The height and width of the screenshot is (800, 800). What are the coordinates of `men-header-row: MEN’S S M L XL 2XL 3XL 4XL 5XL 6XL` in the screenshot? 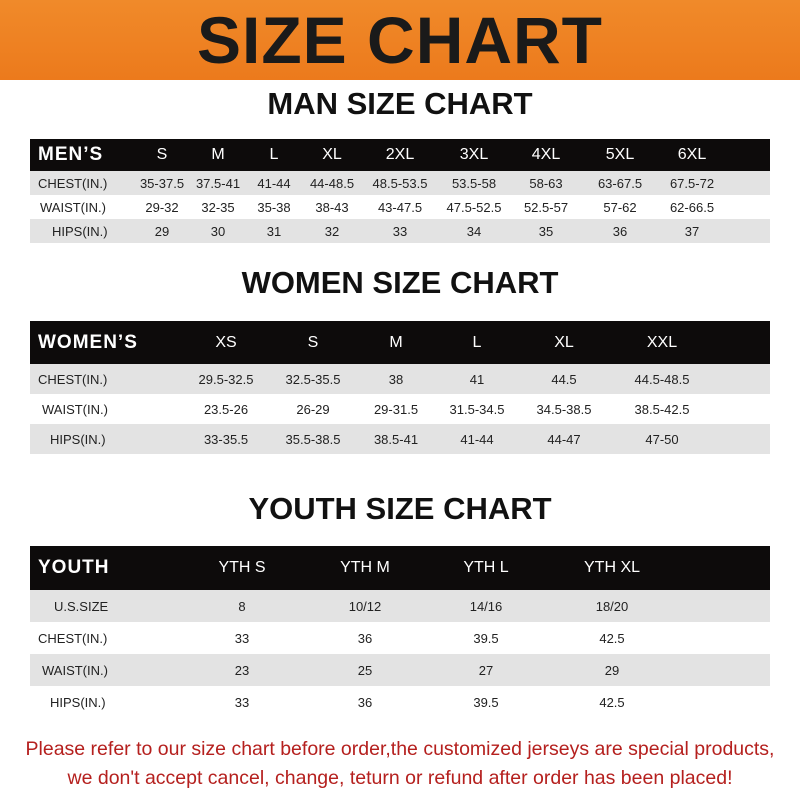 It's located at (400, 155).